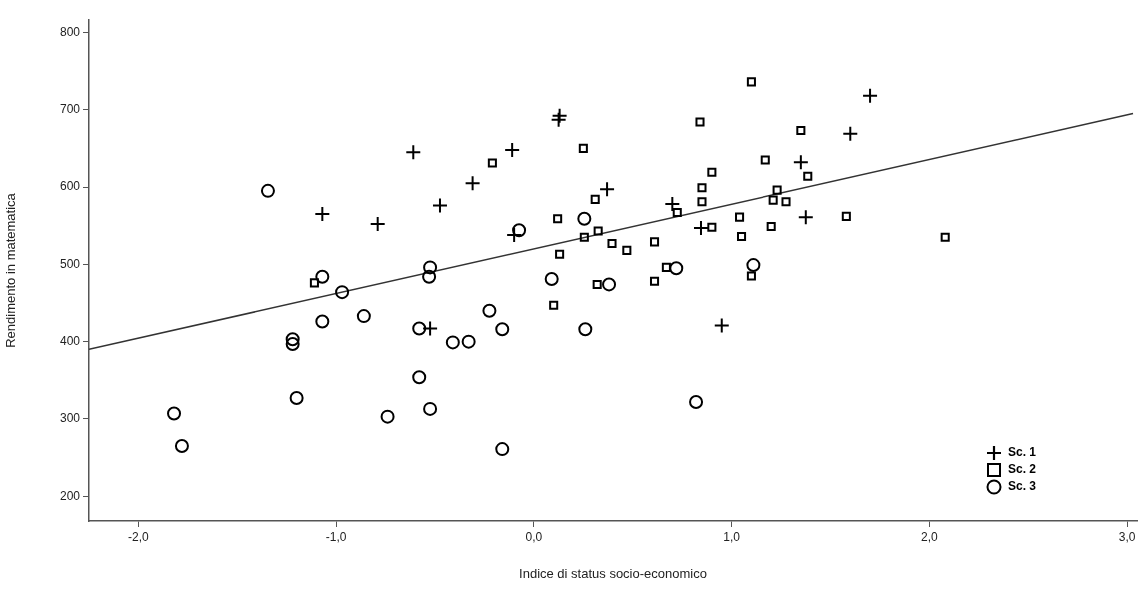  What do you see at coordinates (1021, 452) in the screenshot?
I see `legend-label: Sc. 1` at bounding box center [1021, 452].